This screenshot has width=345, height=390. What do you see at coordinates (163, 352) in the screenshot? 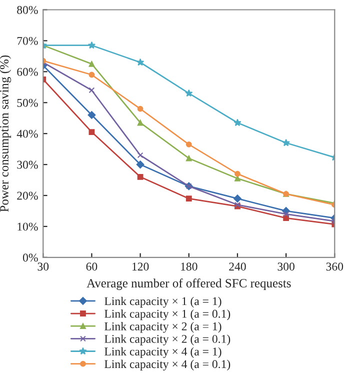
I see `legend-label: Link capacity × 4 (a = 1)` at bounding box center [163, 352].